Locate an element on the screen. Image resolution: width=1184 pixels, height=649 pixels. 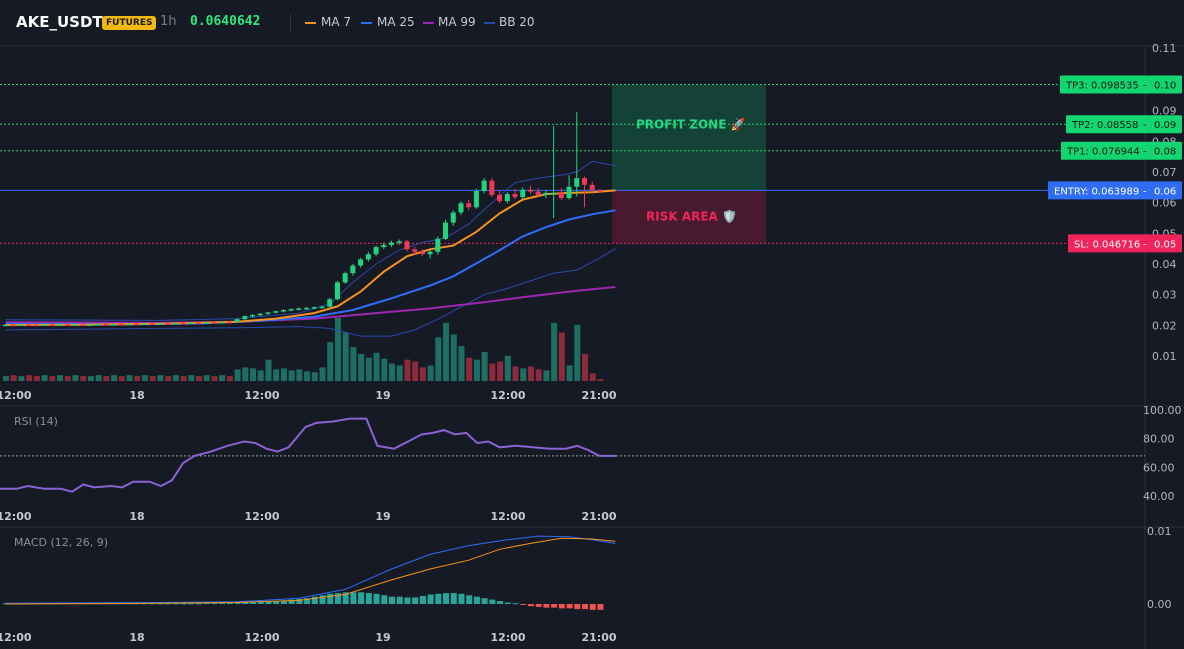
price-tick-label: 0.11 is located at coordinates (1164, 48).